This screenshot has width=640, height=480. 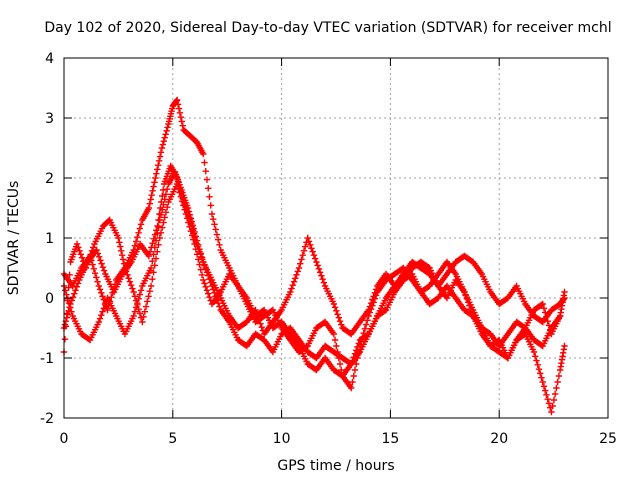 What do you see at coordinates (390, 439) in the screenshot?
I see `x-tick-label: 15` at bounding box center [390, 439].